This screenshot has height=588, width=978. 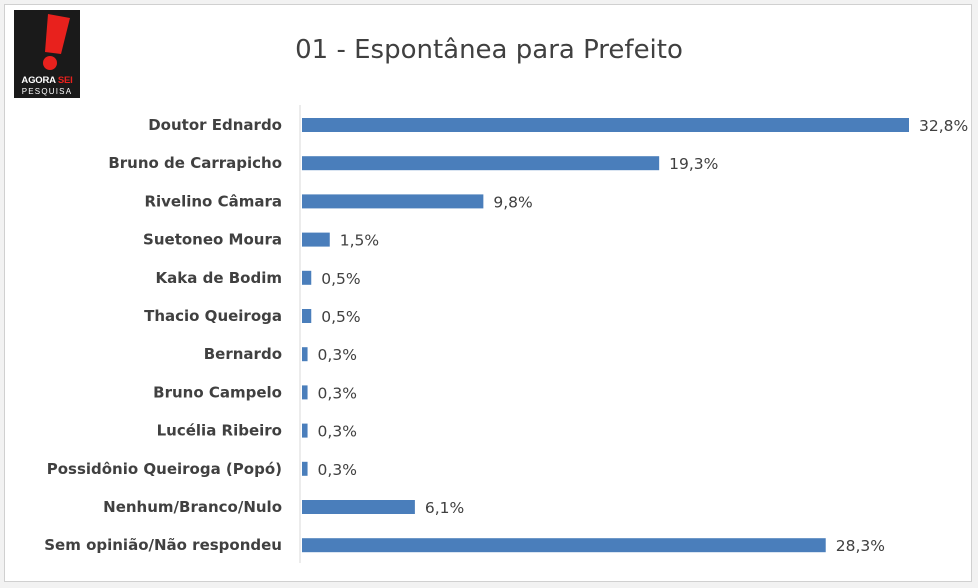 What do you see at coordinates (693, 164) in the screenshot?
I see `data-label: 19,3%` at bounding box center [693, 164].